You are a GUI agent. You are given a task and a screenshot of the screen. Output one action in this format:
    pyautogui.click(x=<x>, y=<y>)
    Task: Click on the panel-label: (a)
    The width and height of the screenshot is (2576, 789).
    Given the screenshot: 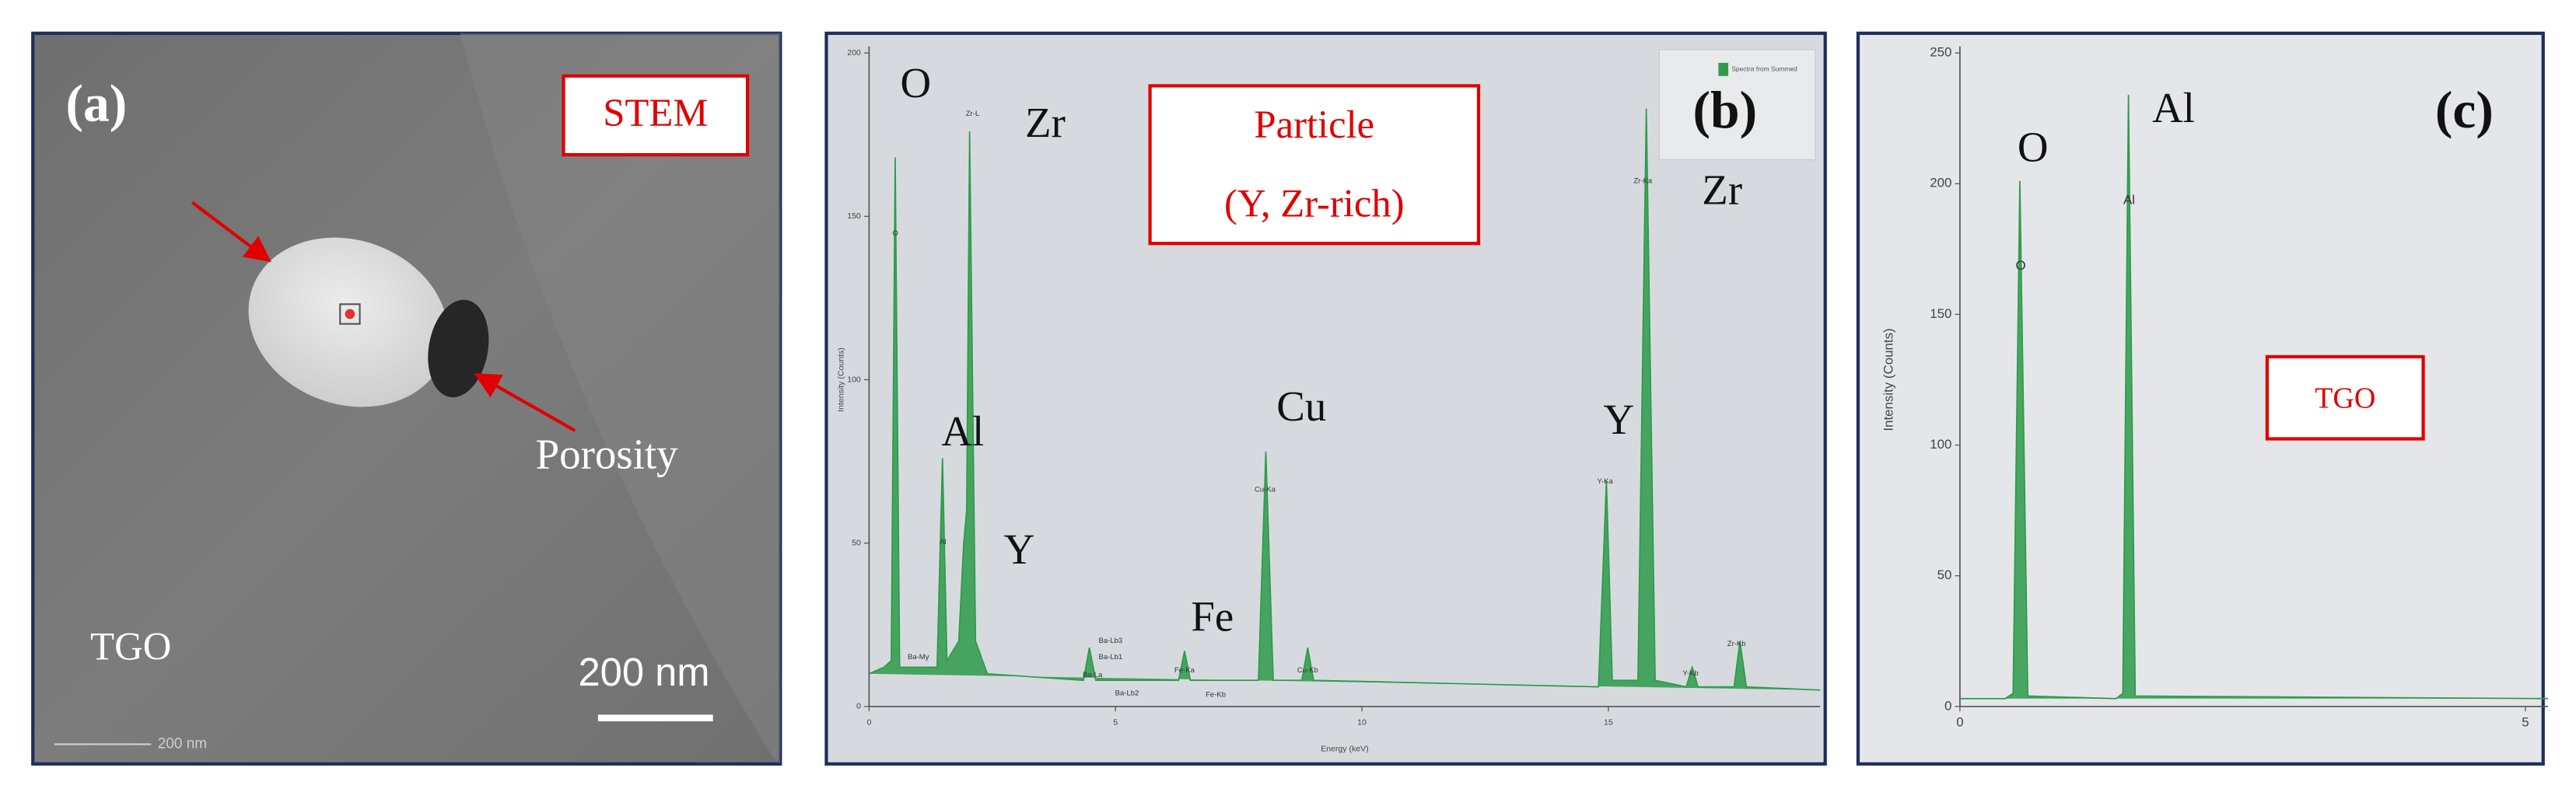 What is the action you would take?
    pyautogui.click(x=96, y=103)
    